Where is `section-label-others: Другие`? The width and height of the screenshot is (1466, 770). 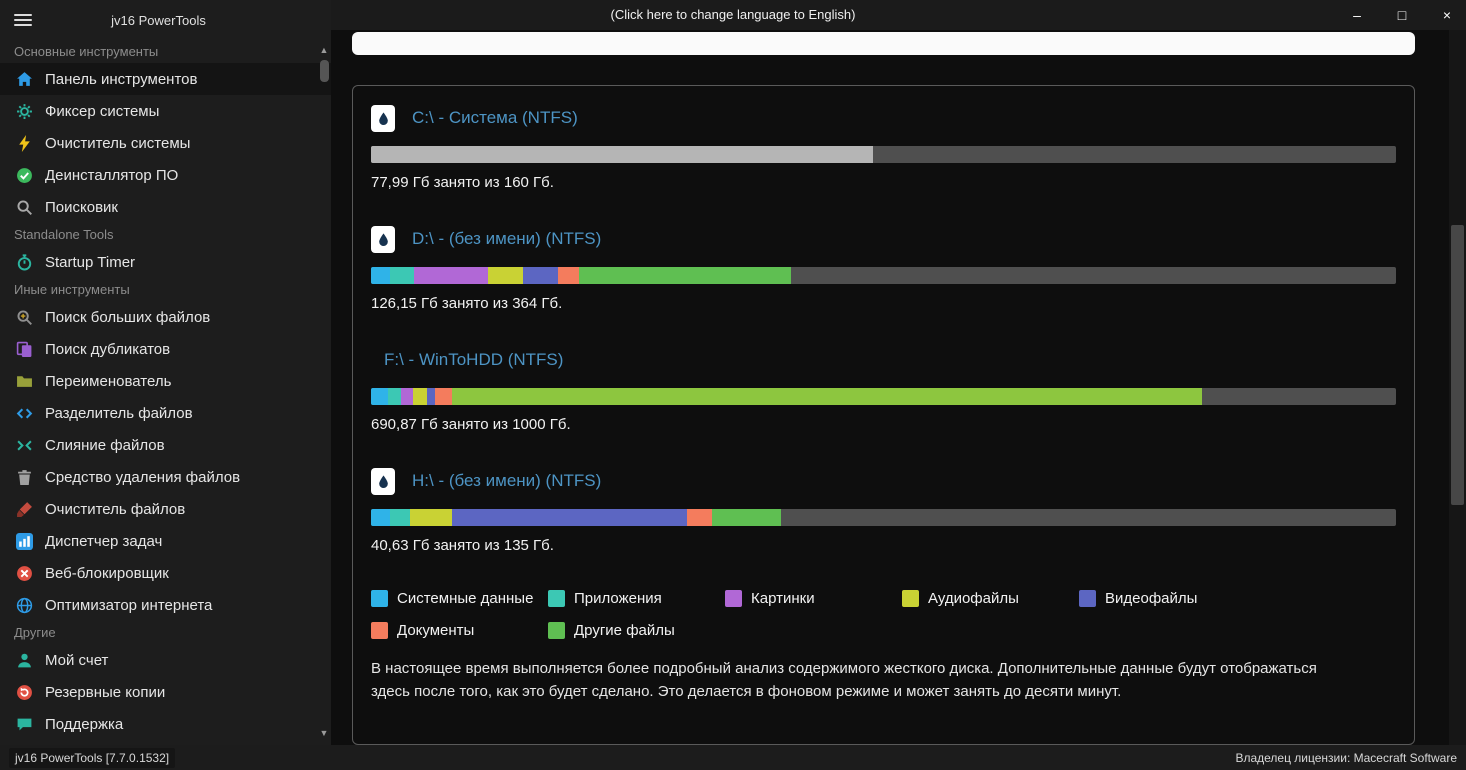 section-label-others: Другие is located at coordinates (35, 632).